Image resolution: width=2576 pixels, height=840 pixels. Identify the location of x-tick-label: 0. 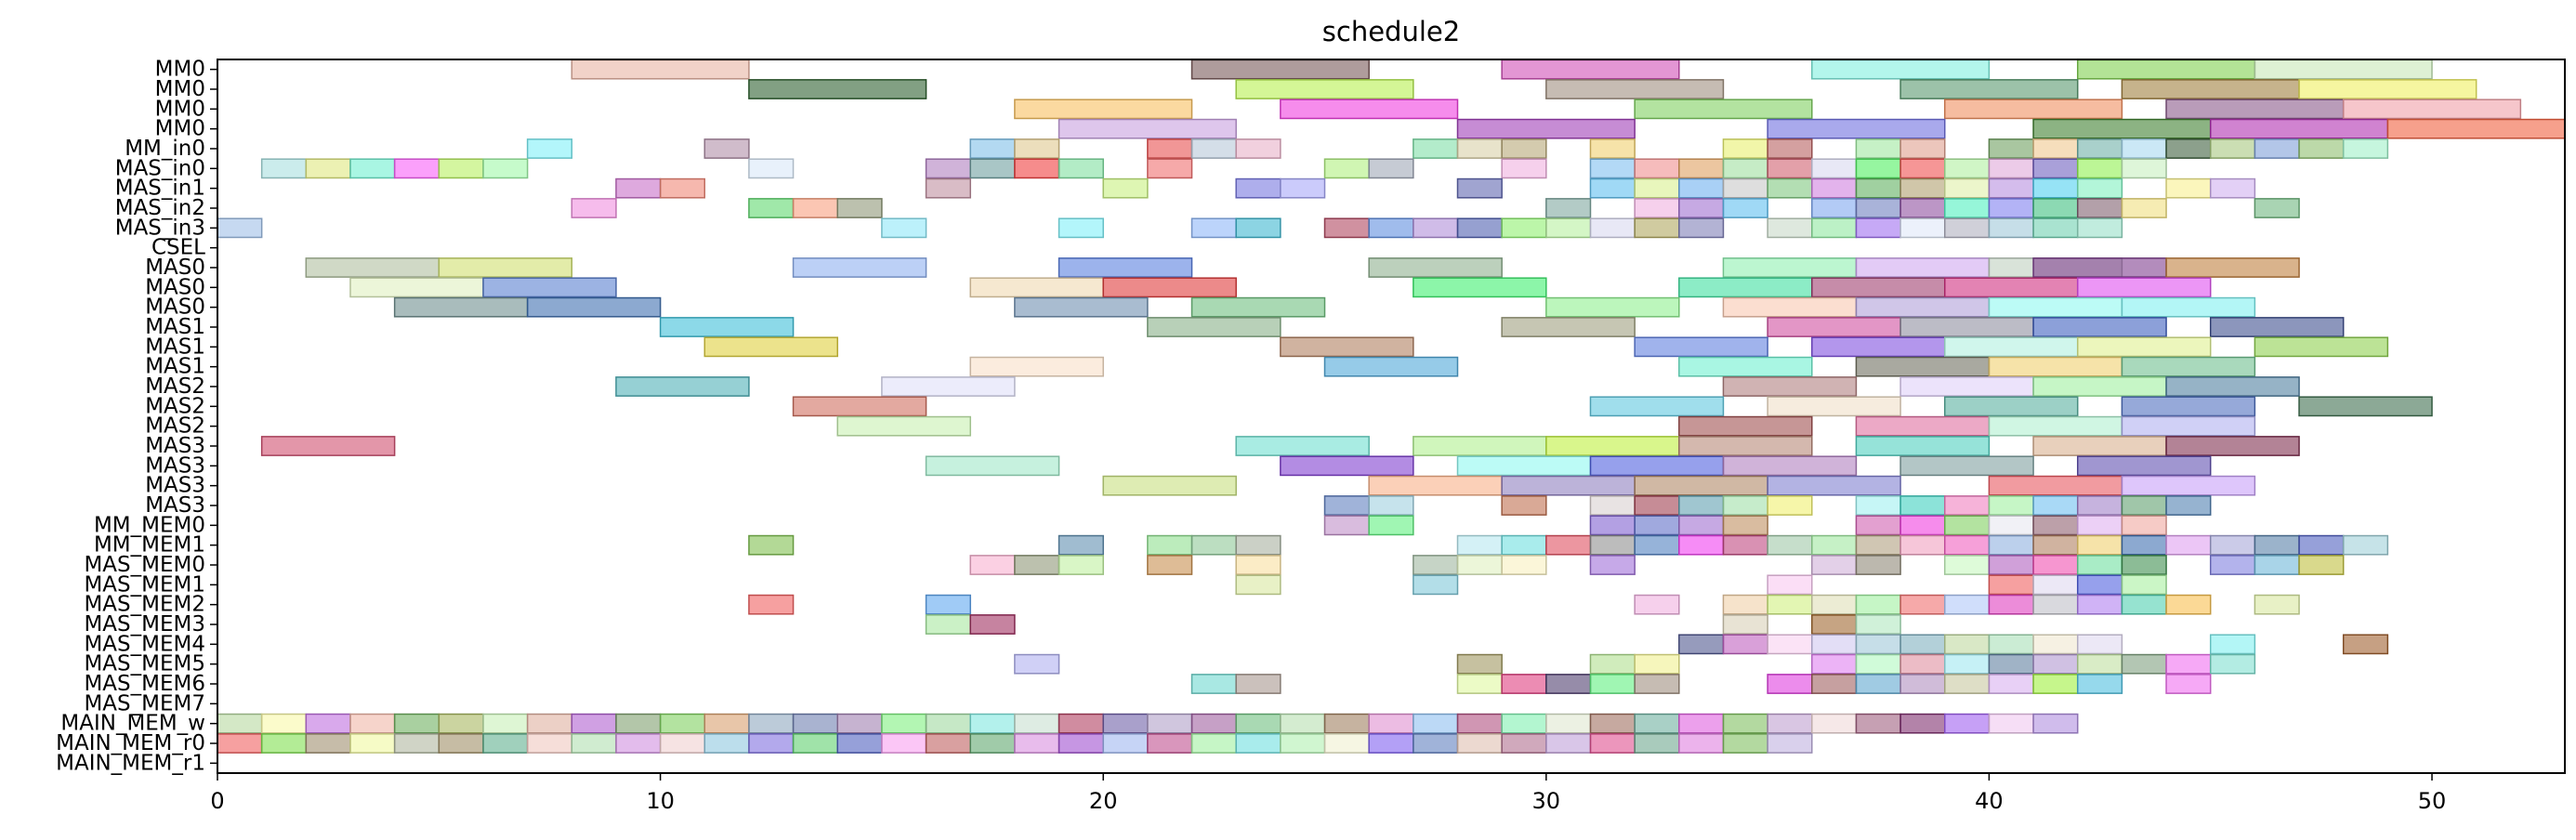
(217, 801).